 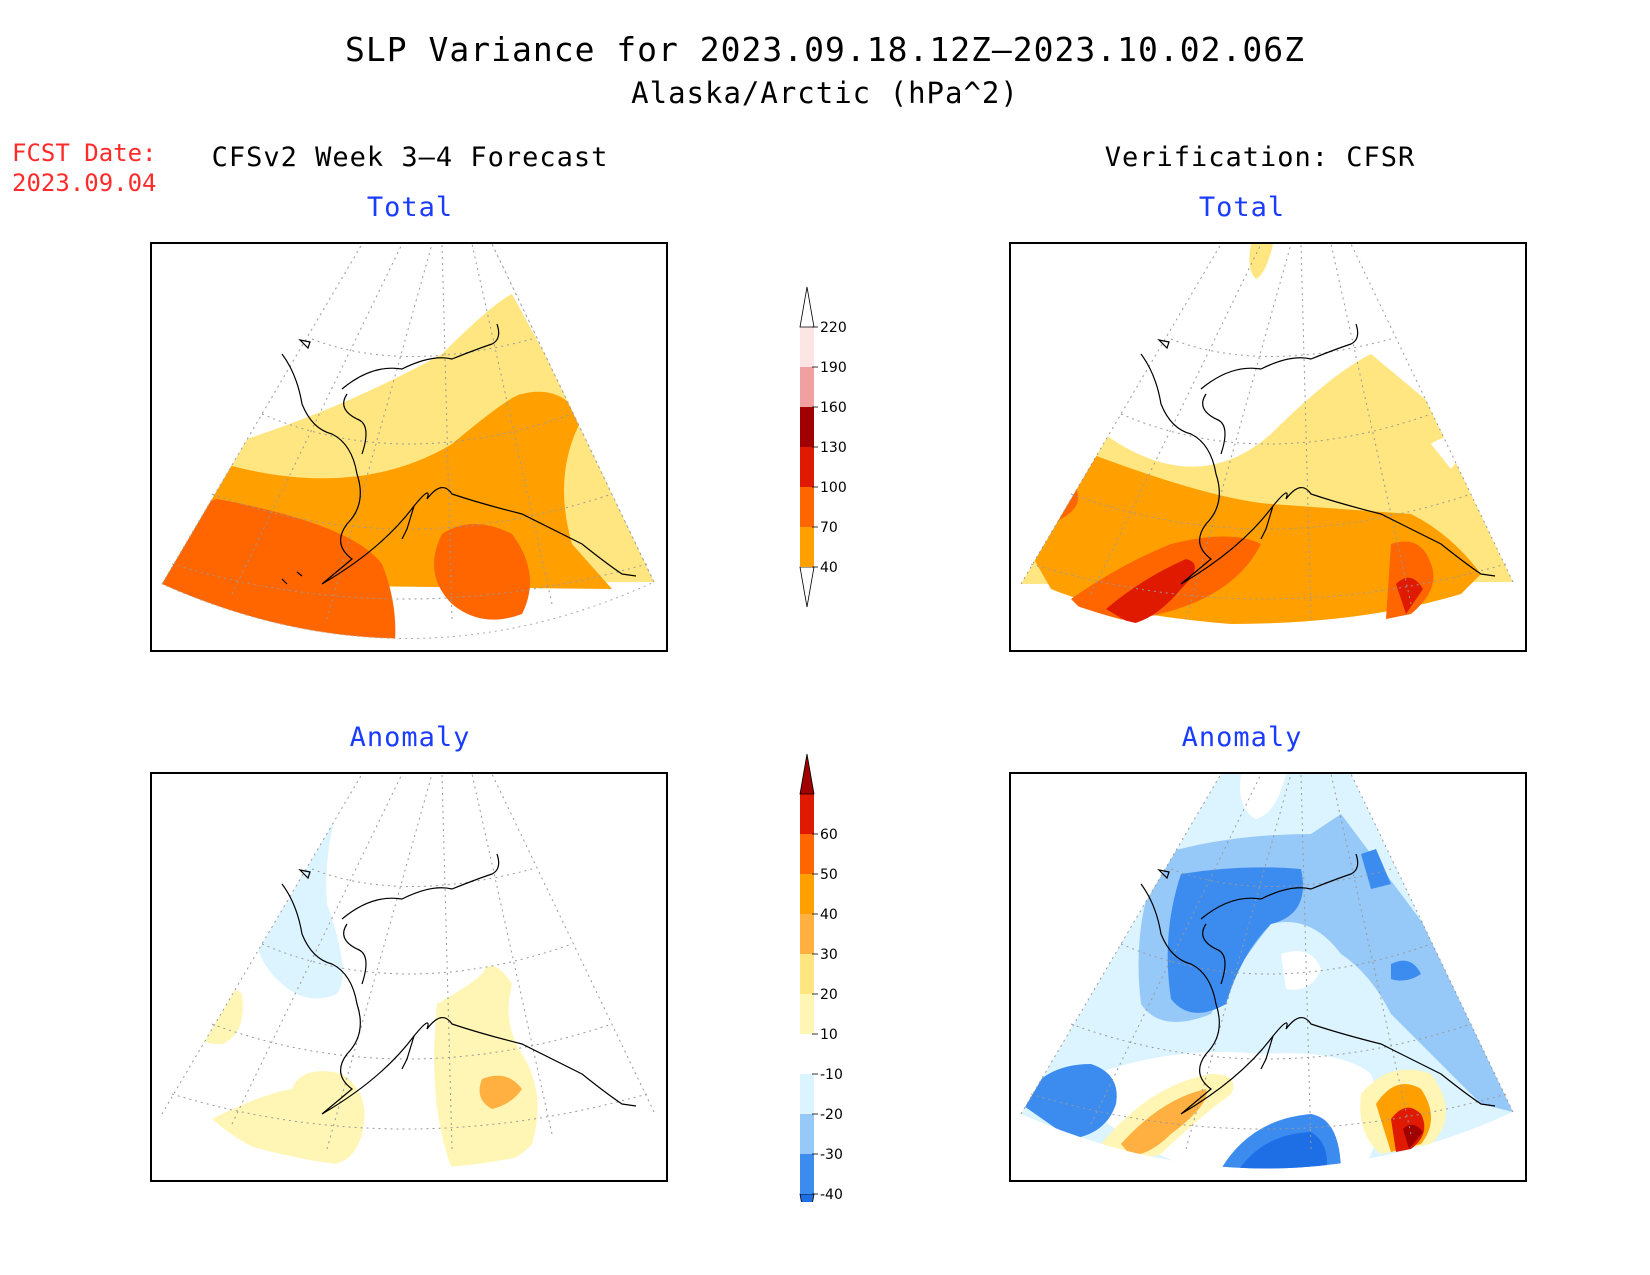 I want to click on contour-above-60-east, so click(x=1413, y=1136).